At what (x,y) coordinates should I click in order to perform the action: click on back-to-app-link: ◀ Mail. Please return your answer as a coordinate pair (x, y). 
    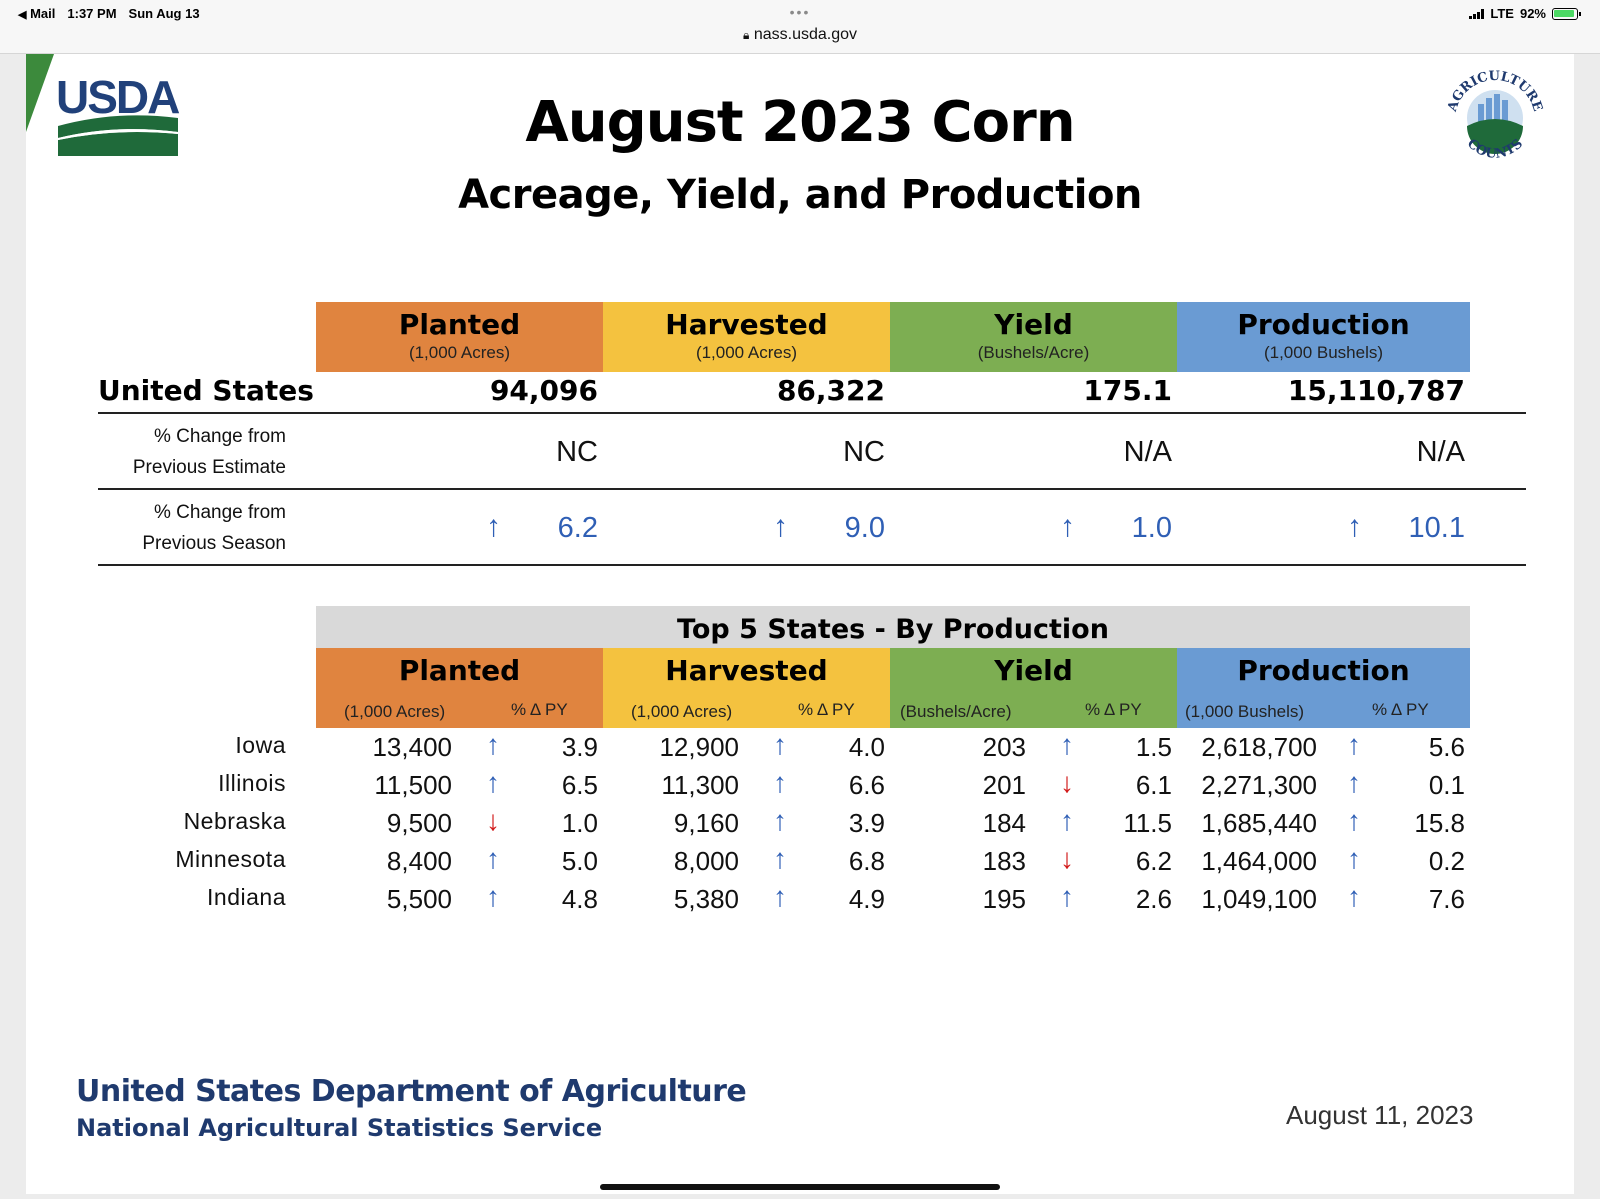
    Looking at the image, I should click on (36, 13).